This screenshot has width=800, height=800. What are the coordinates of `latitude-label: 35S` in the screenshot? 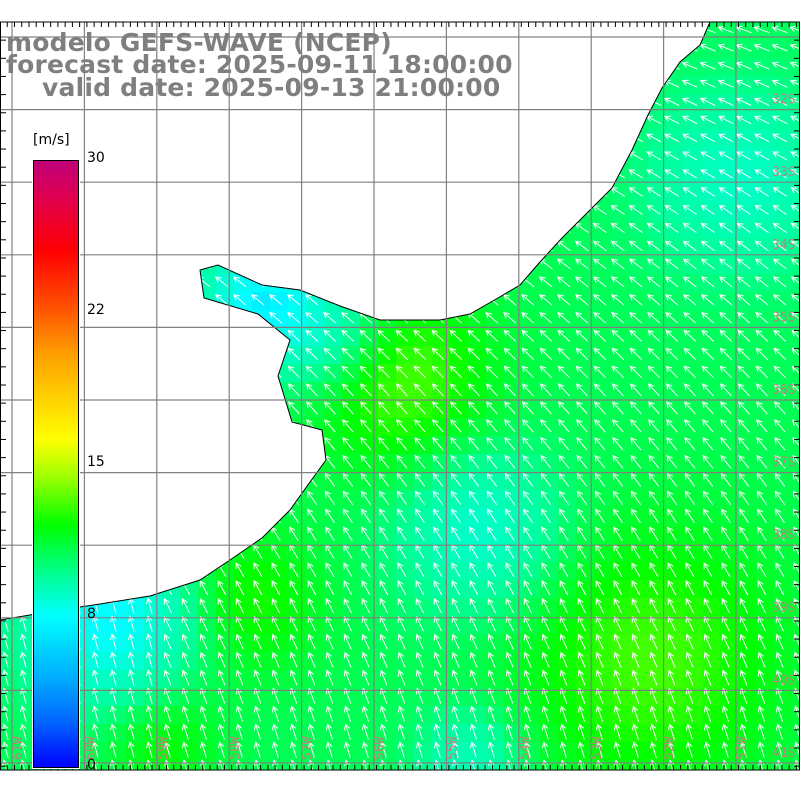 It's located at (783, 317).